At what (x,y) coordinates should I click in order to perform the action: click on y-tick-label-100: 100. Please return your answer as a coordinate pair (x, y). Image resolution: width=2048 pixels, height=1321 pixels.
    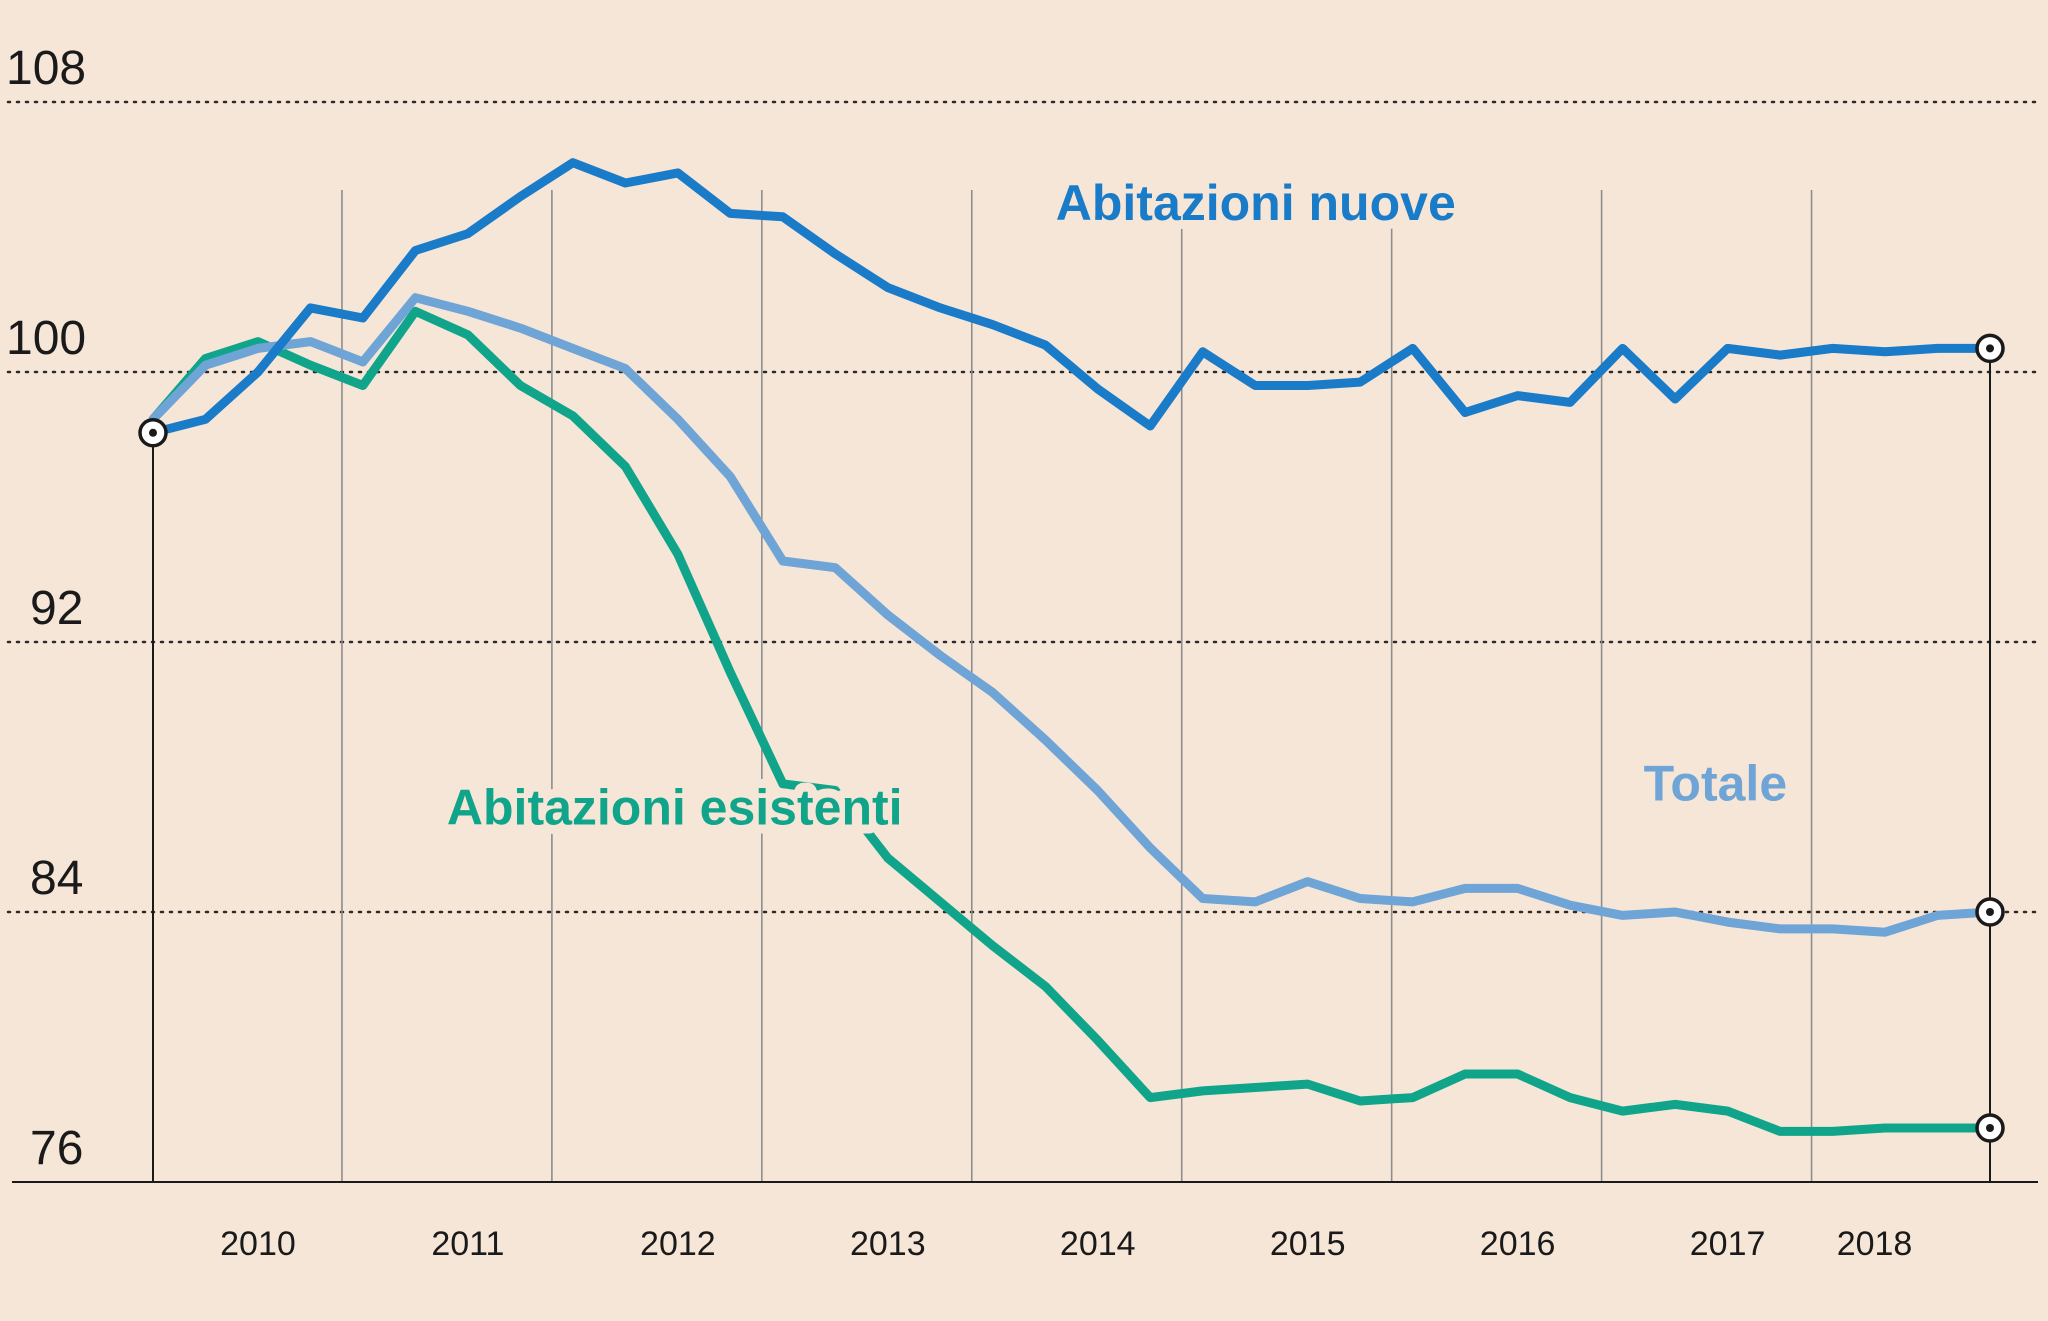
    Looking at the image, I should click on (46, 338).